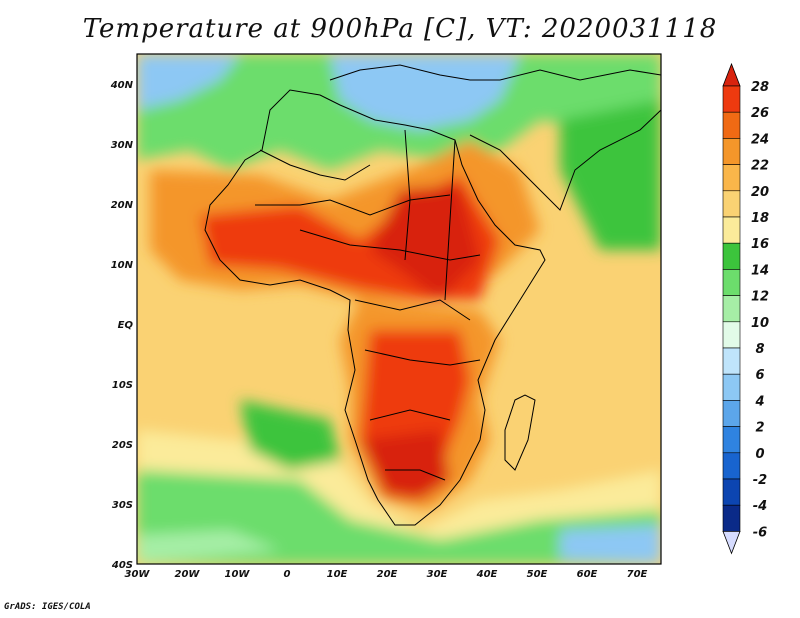 This screenshot has height=618, width=800. What do you see at coordinates (760, 532) in the screenshot?
I see `colorbar-label: -6` at bounding box center [760, 532].